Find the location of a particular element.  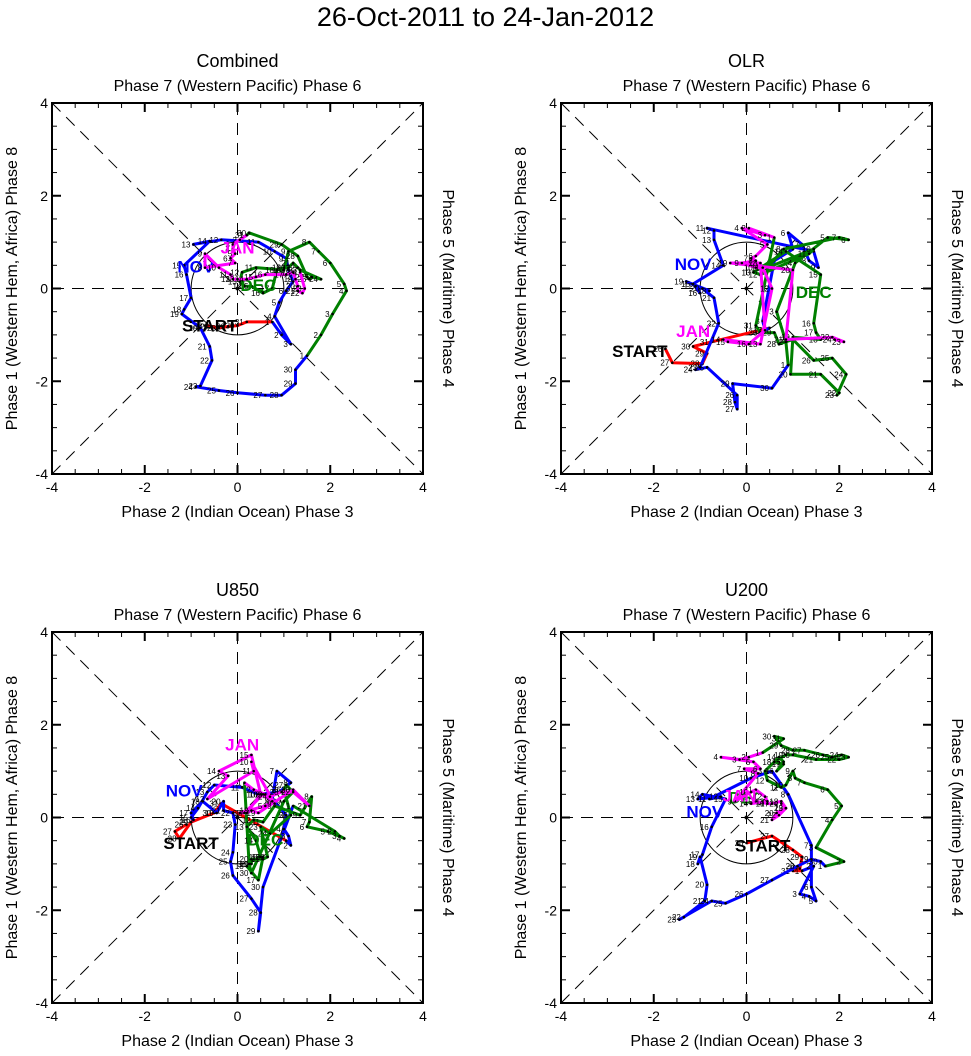

day-label: 24 is located at coordinates (225, 852).